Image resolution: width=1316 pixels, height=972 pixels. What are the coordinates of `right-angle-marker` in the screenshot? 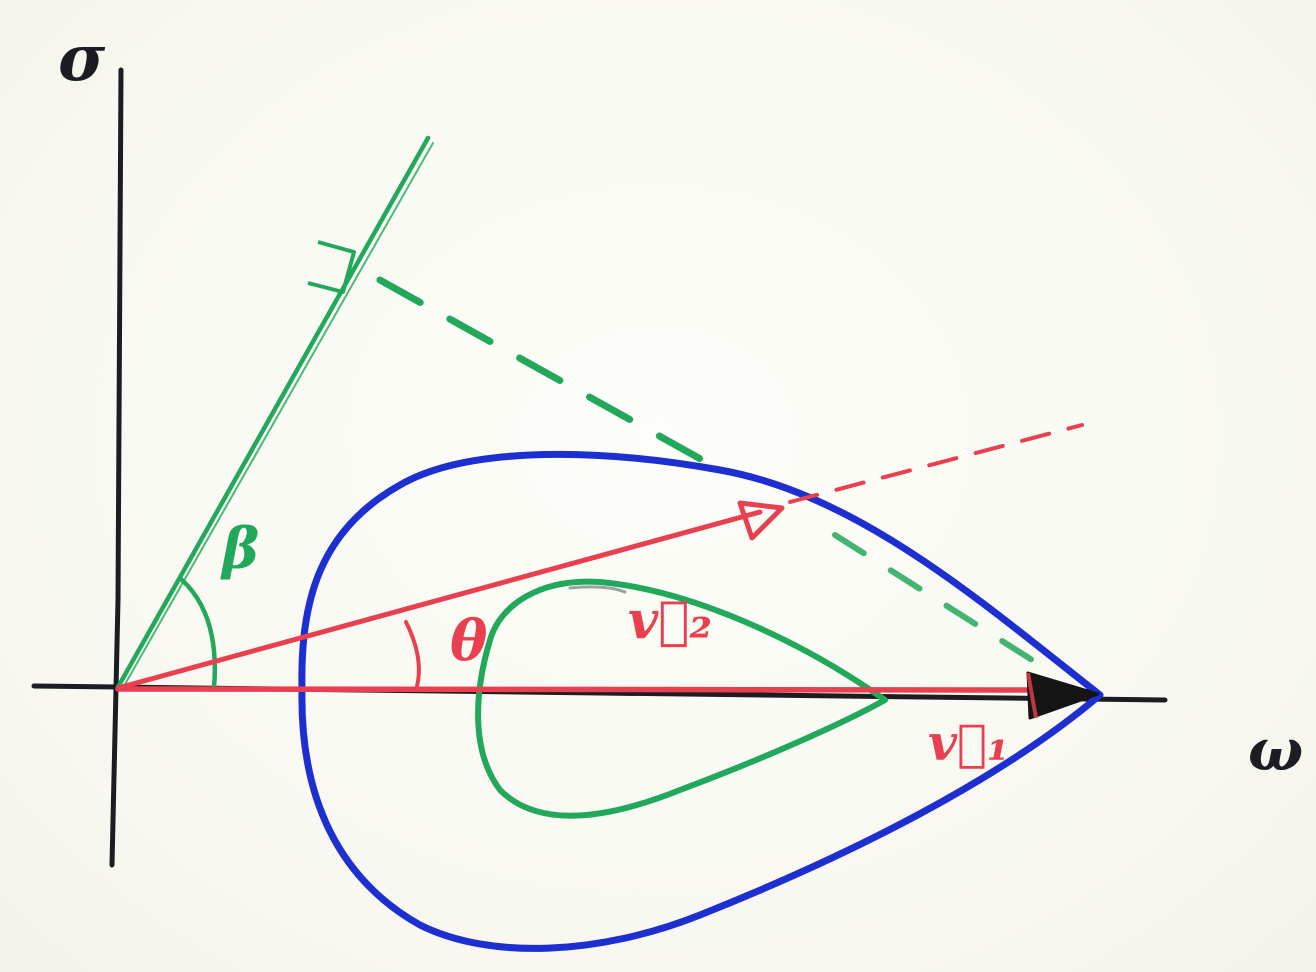 It's located at (331, 267).